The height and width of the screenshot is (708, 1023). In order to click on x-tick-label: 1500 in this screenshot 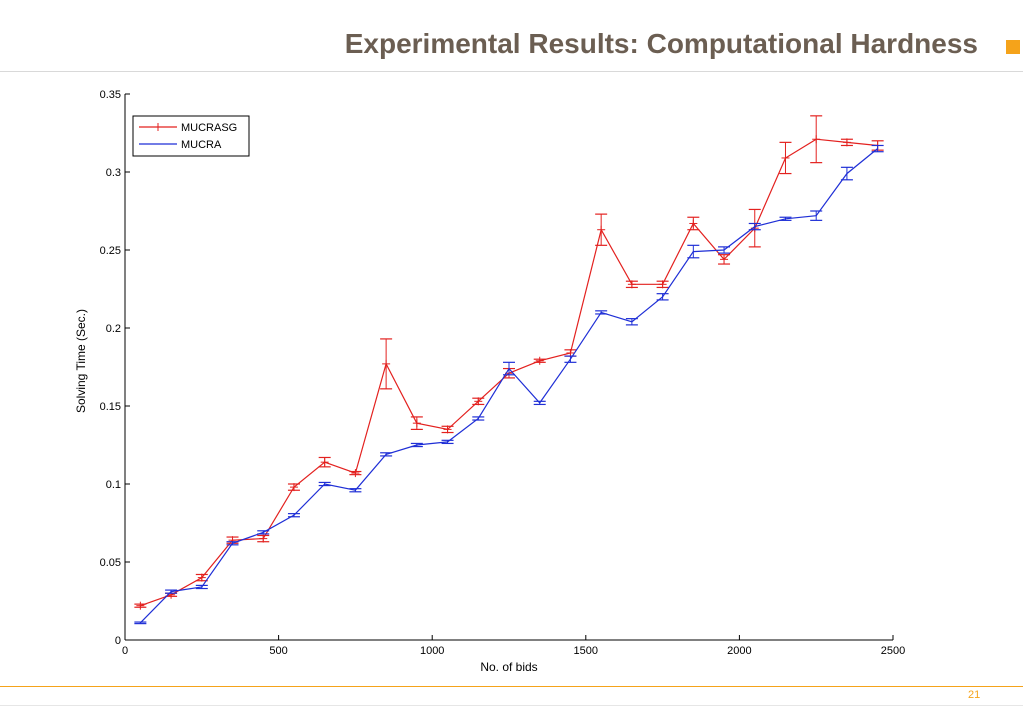, I will do `click(586, 651)`.